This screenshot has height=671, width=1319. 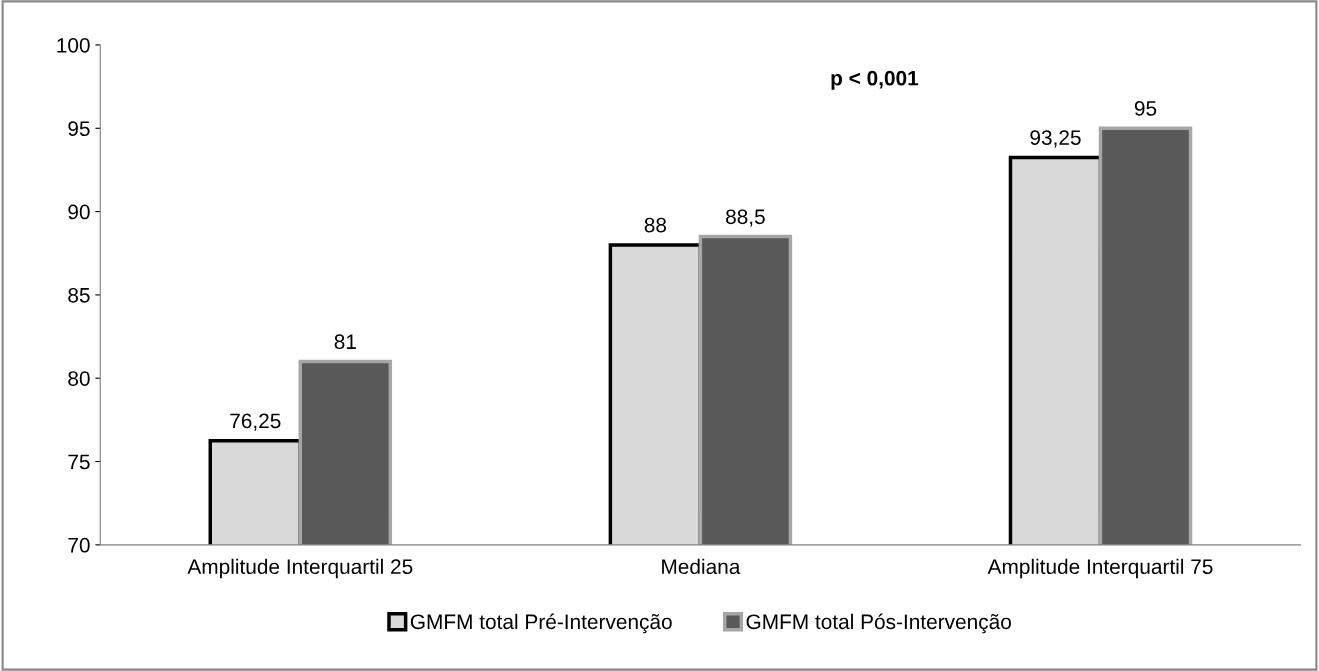 I want to click on data-label: 88, so click(x=655, y=225).